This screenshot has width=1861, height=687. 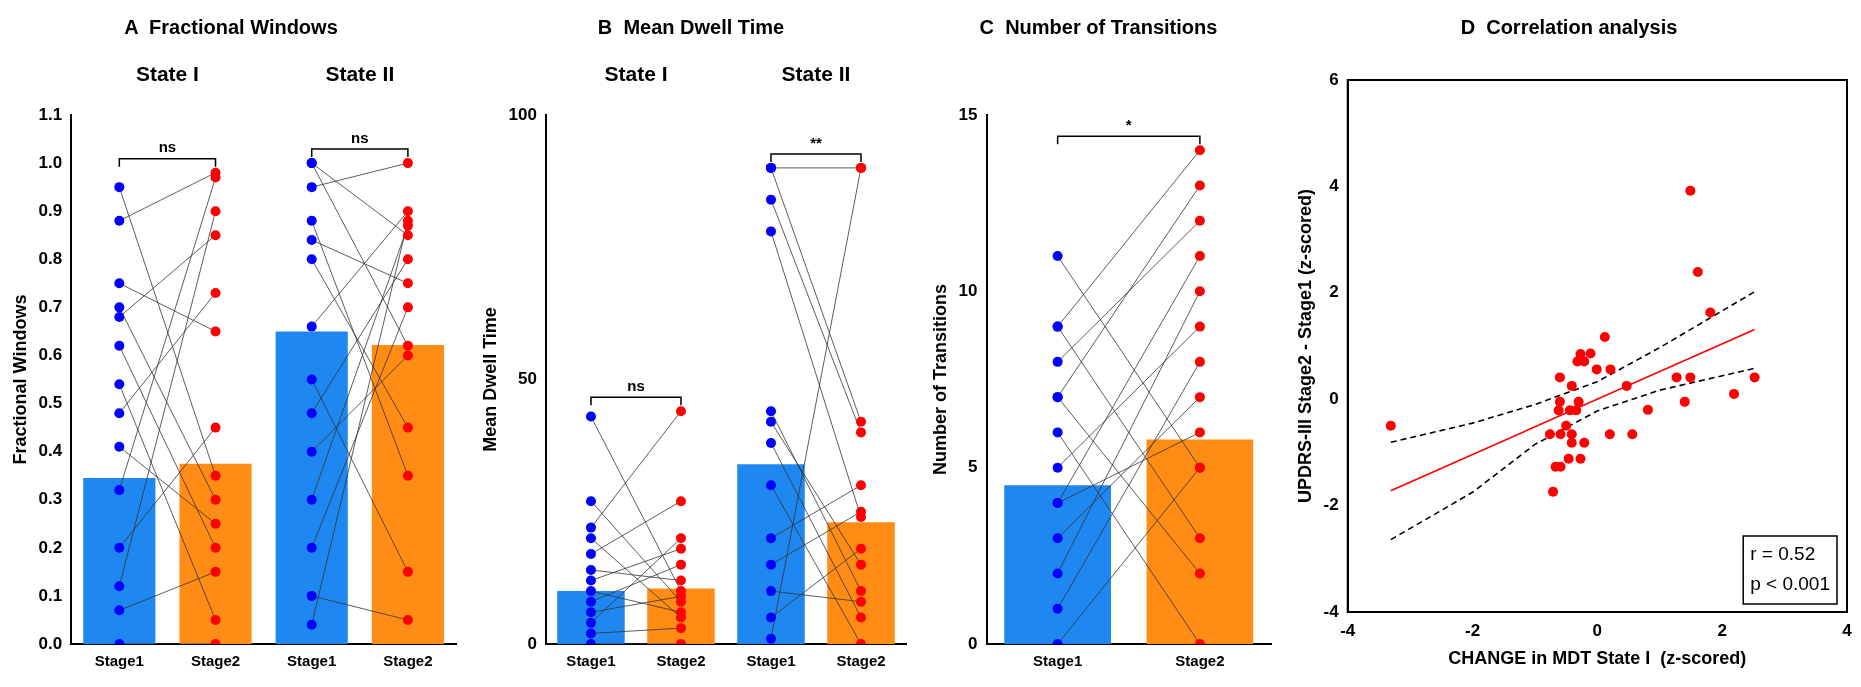 I want to click on x-tick-label: 0, so click(x=1597, y=630).